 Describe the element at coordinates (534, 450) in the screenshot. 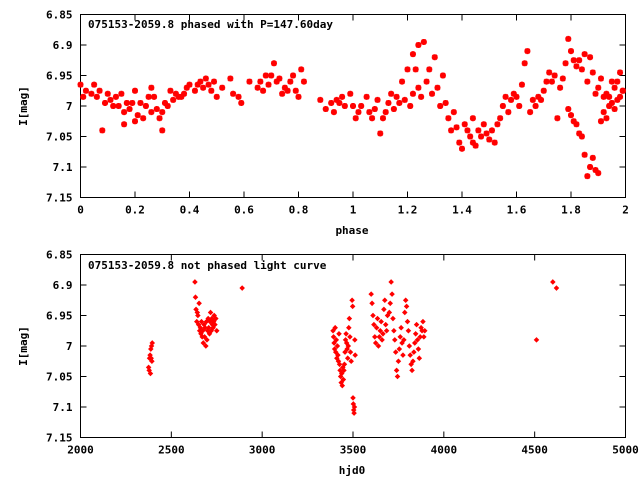

I see `x-tick-label: 4500` at that location.